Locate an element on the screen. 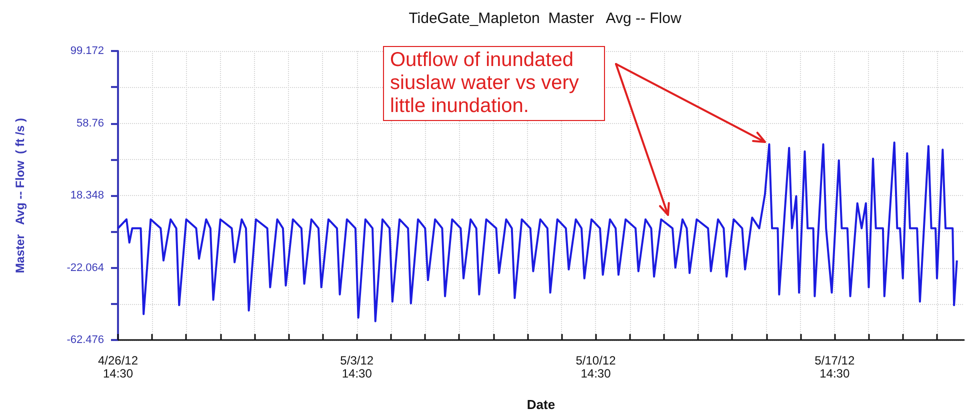 This screenshot has width=966, height=417. y-tick-label: 99.172 is located at coordinates (87, 51).